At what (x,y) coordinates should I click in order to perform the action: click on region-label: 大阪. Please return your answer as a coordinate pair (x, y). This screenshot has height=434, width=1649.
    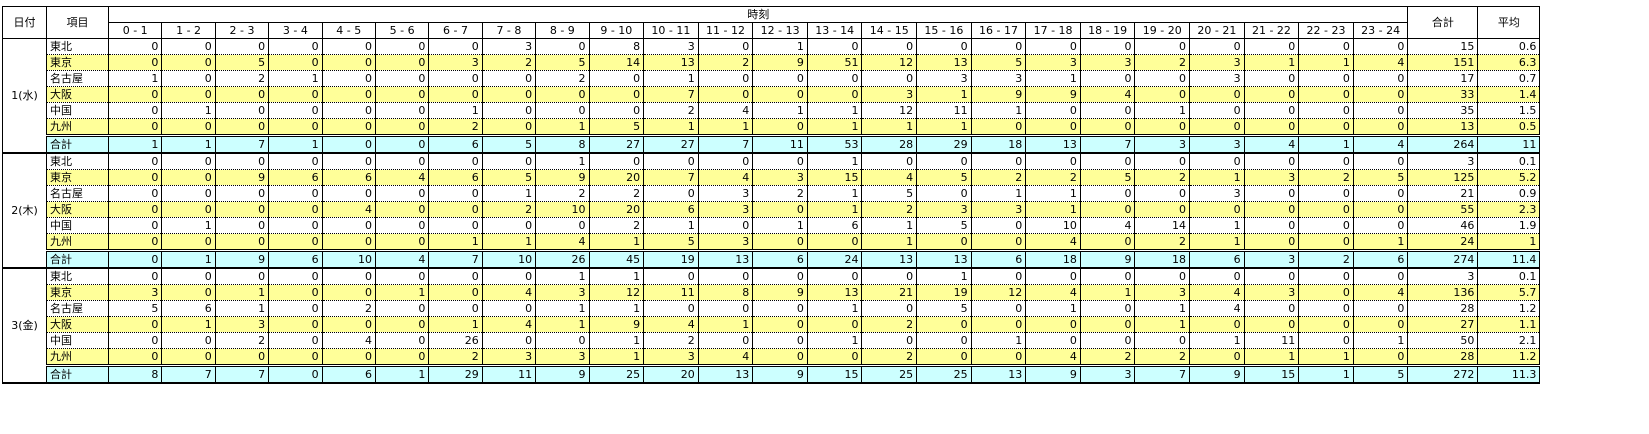
    Looking at the image, I should click on (77, 209).